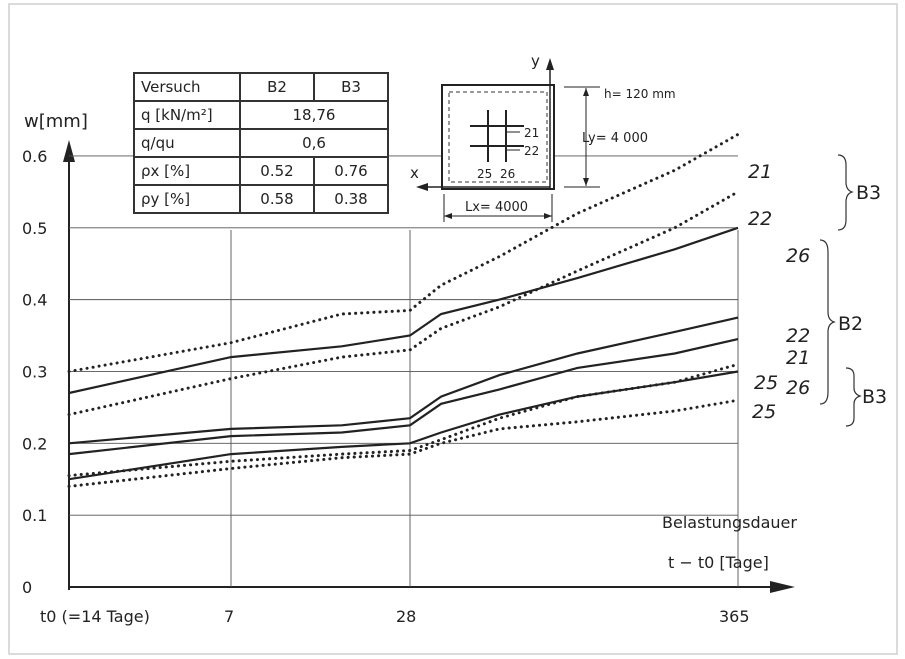 This screenshot has height=659, width=905. I want to click on table-row: ρx [%] 0.52 0.76, so click(261, 171).